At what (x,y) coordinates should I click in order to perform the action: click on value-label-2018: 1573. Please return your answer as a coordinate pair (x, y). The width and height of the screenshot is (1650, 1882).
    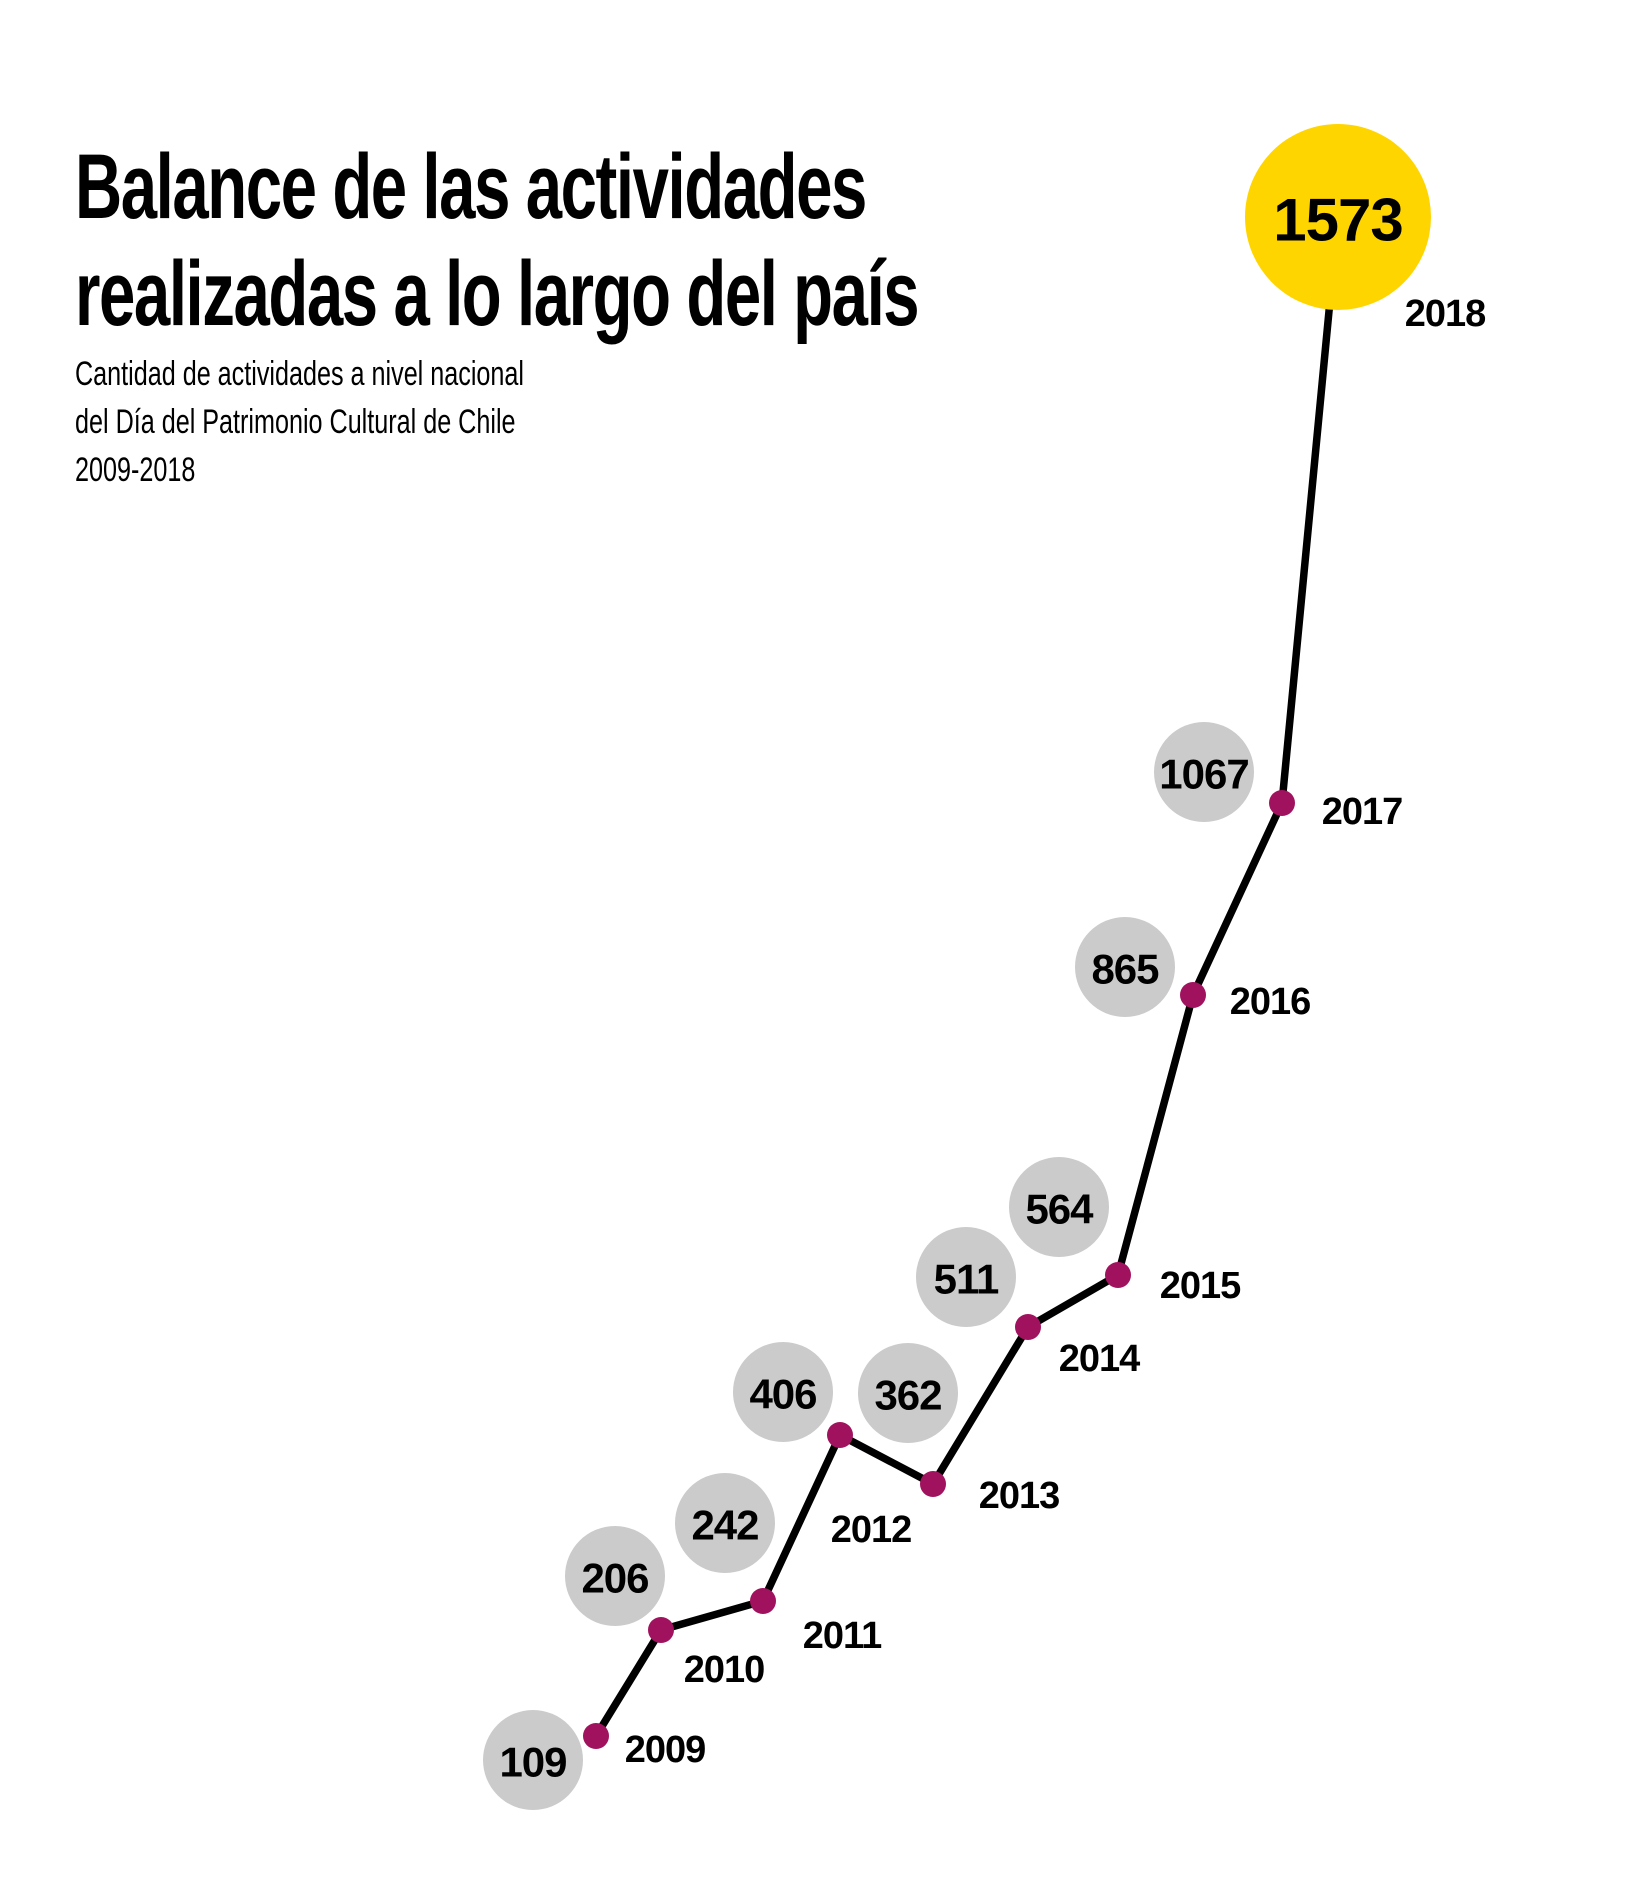
    Looking at the image, I should click on (1337, 220).